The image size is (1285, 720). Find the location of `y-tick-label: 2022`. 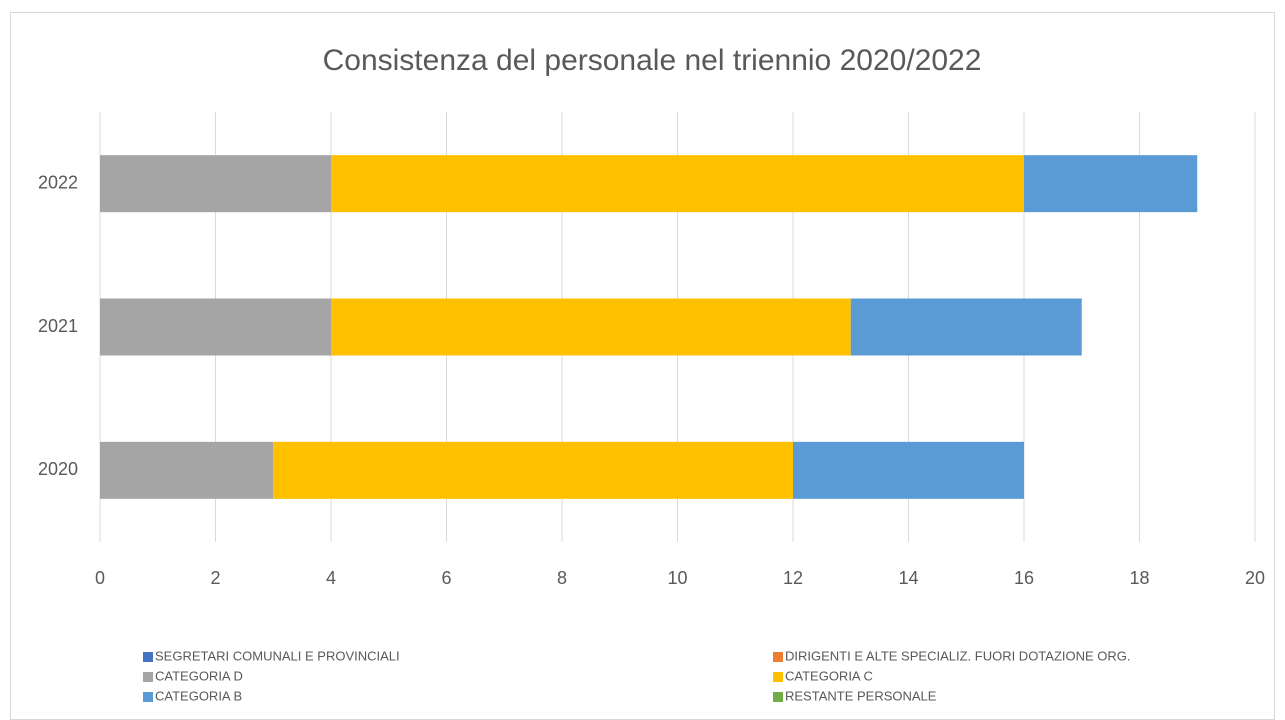

y-tick-label: 2022 is located at coordinates (58, 182).